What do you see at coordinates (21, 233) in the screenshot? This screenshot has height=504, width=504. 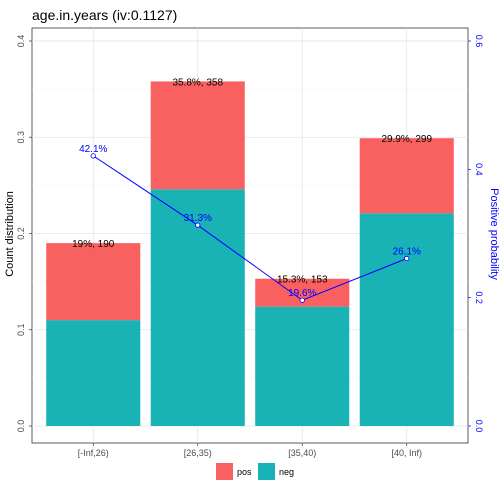 I see `y-tick-label: 0.2` at bounding box center [21, 233].